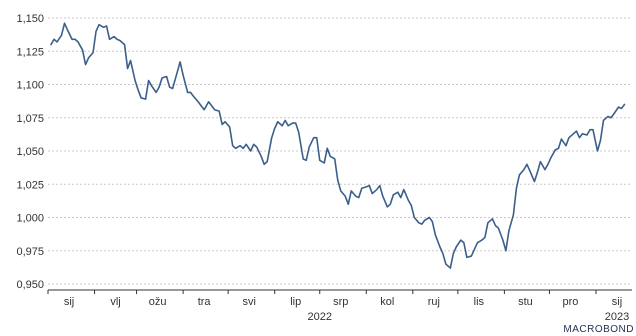 The width and height of the screenshot is (636, 336). Describe the element at coordinates (30, 119) in the screenshot. I see `y-tick-label: 1,075` at that location.